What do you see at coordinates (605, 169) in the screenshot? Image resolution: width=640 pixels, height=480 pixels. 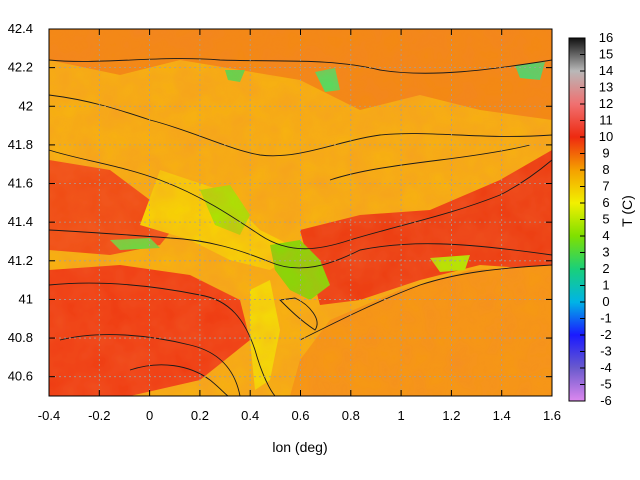 I see `colorbar-tick-label: 8` at bounding box center [605, 169].